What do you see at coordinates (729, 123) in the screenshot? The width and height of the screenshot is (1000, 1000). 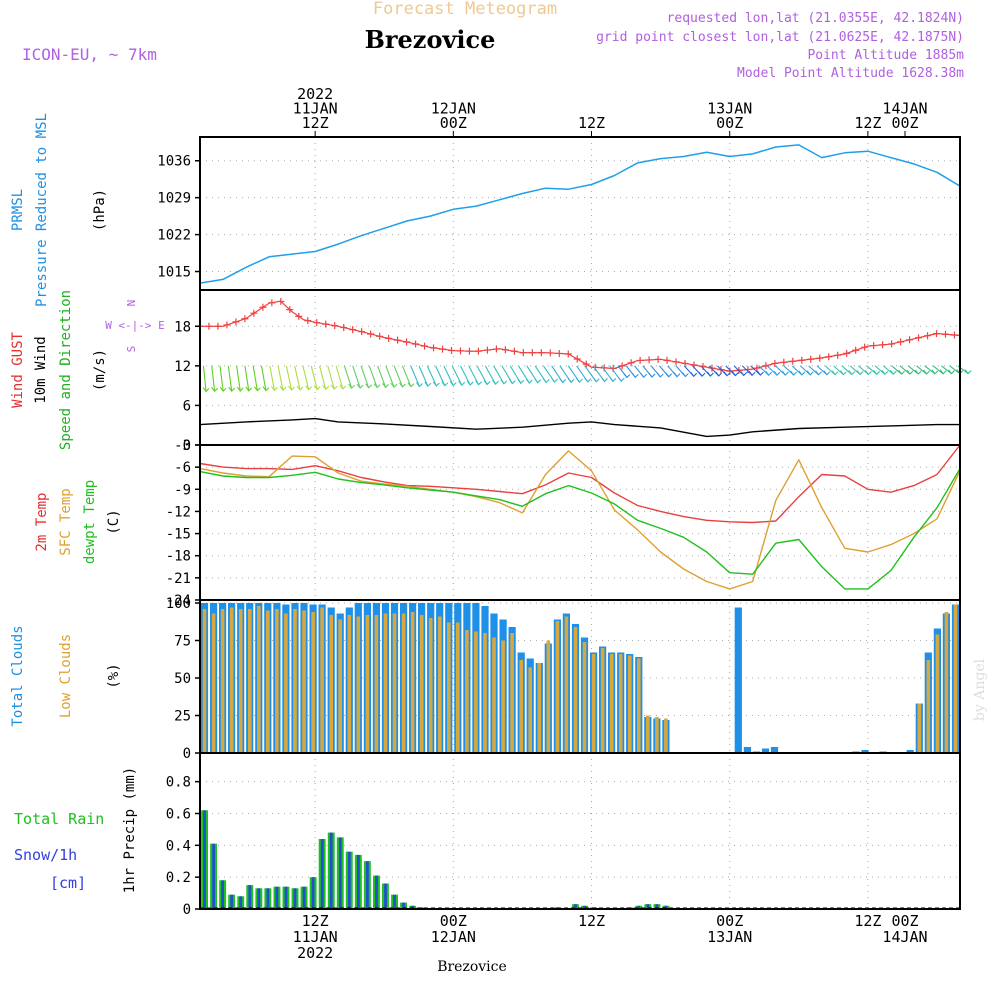 I see `top-time-label-3-1: 00Z` at bounding box center [729, 123].